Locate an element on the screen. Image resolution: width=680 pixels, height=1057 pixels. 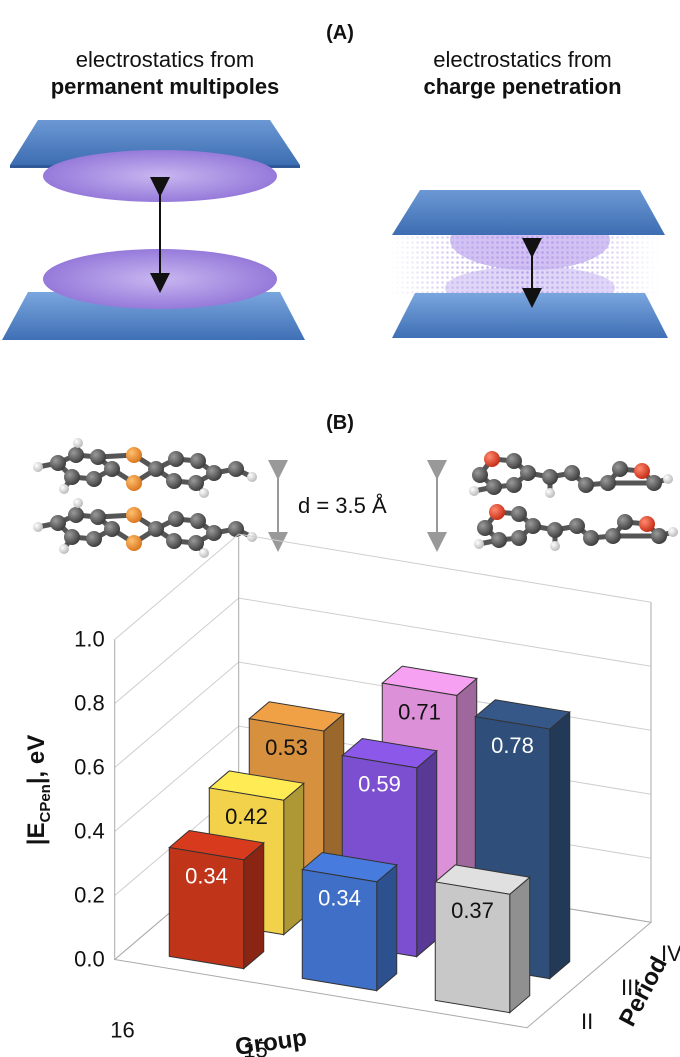
bar-value-label: 0.53 is located at coordinates (286, 747).